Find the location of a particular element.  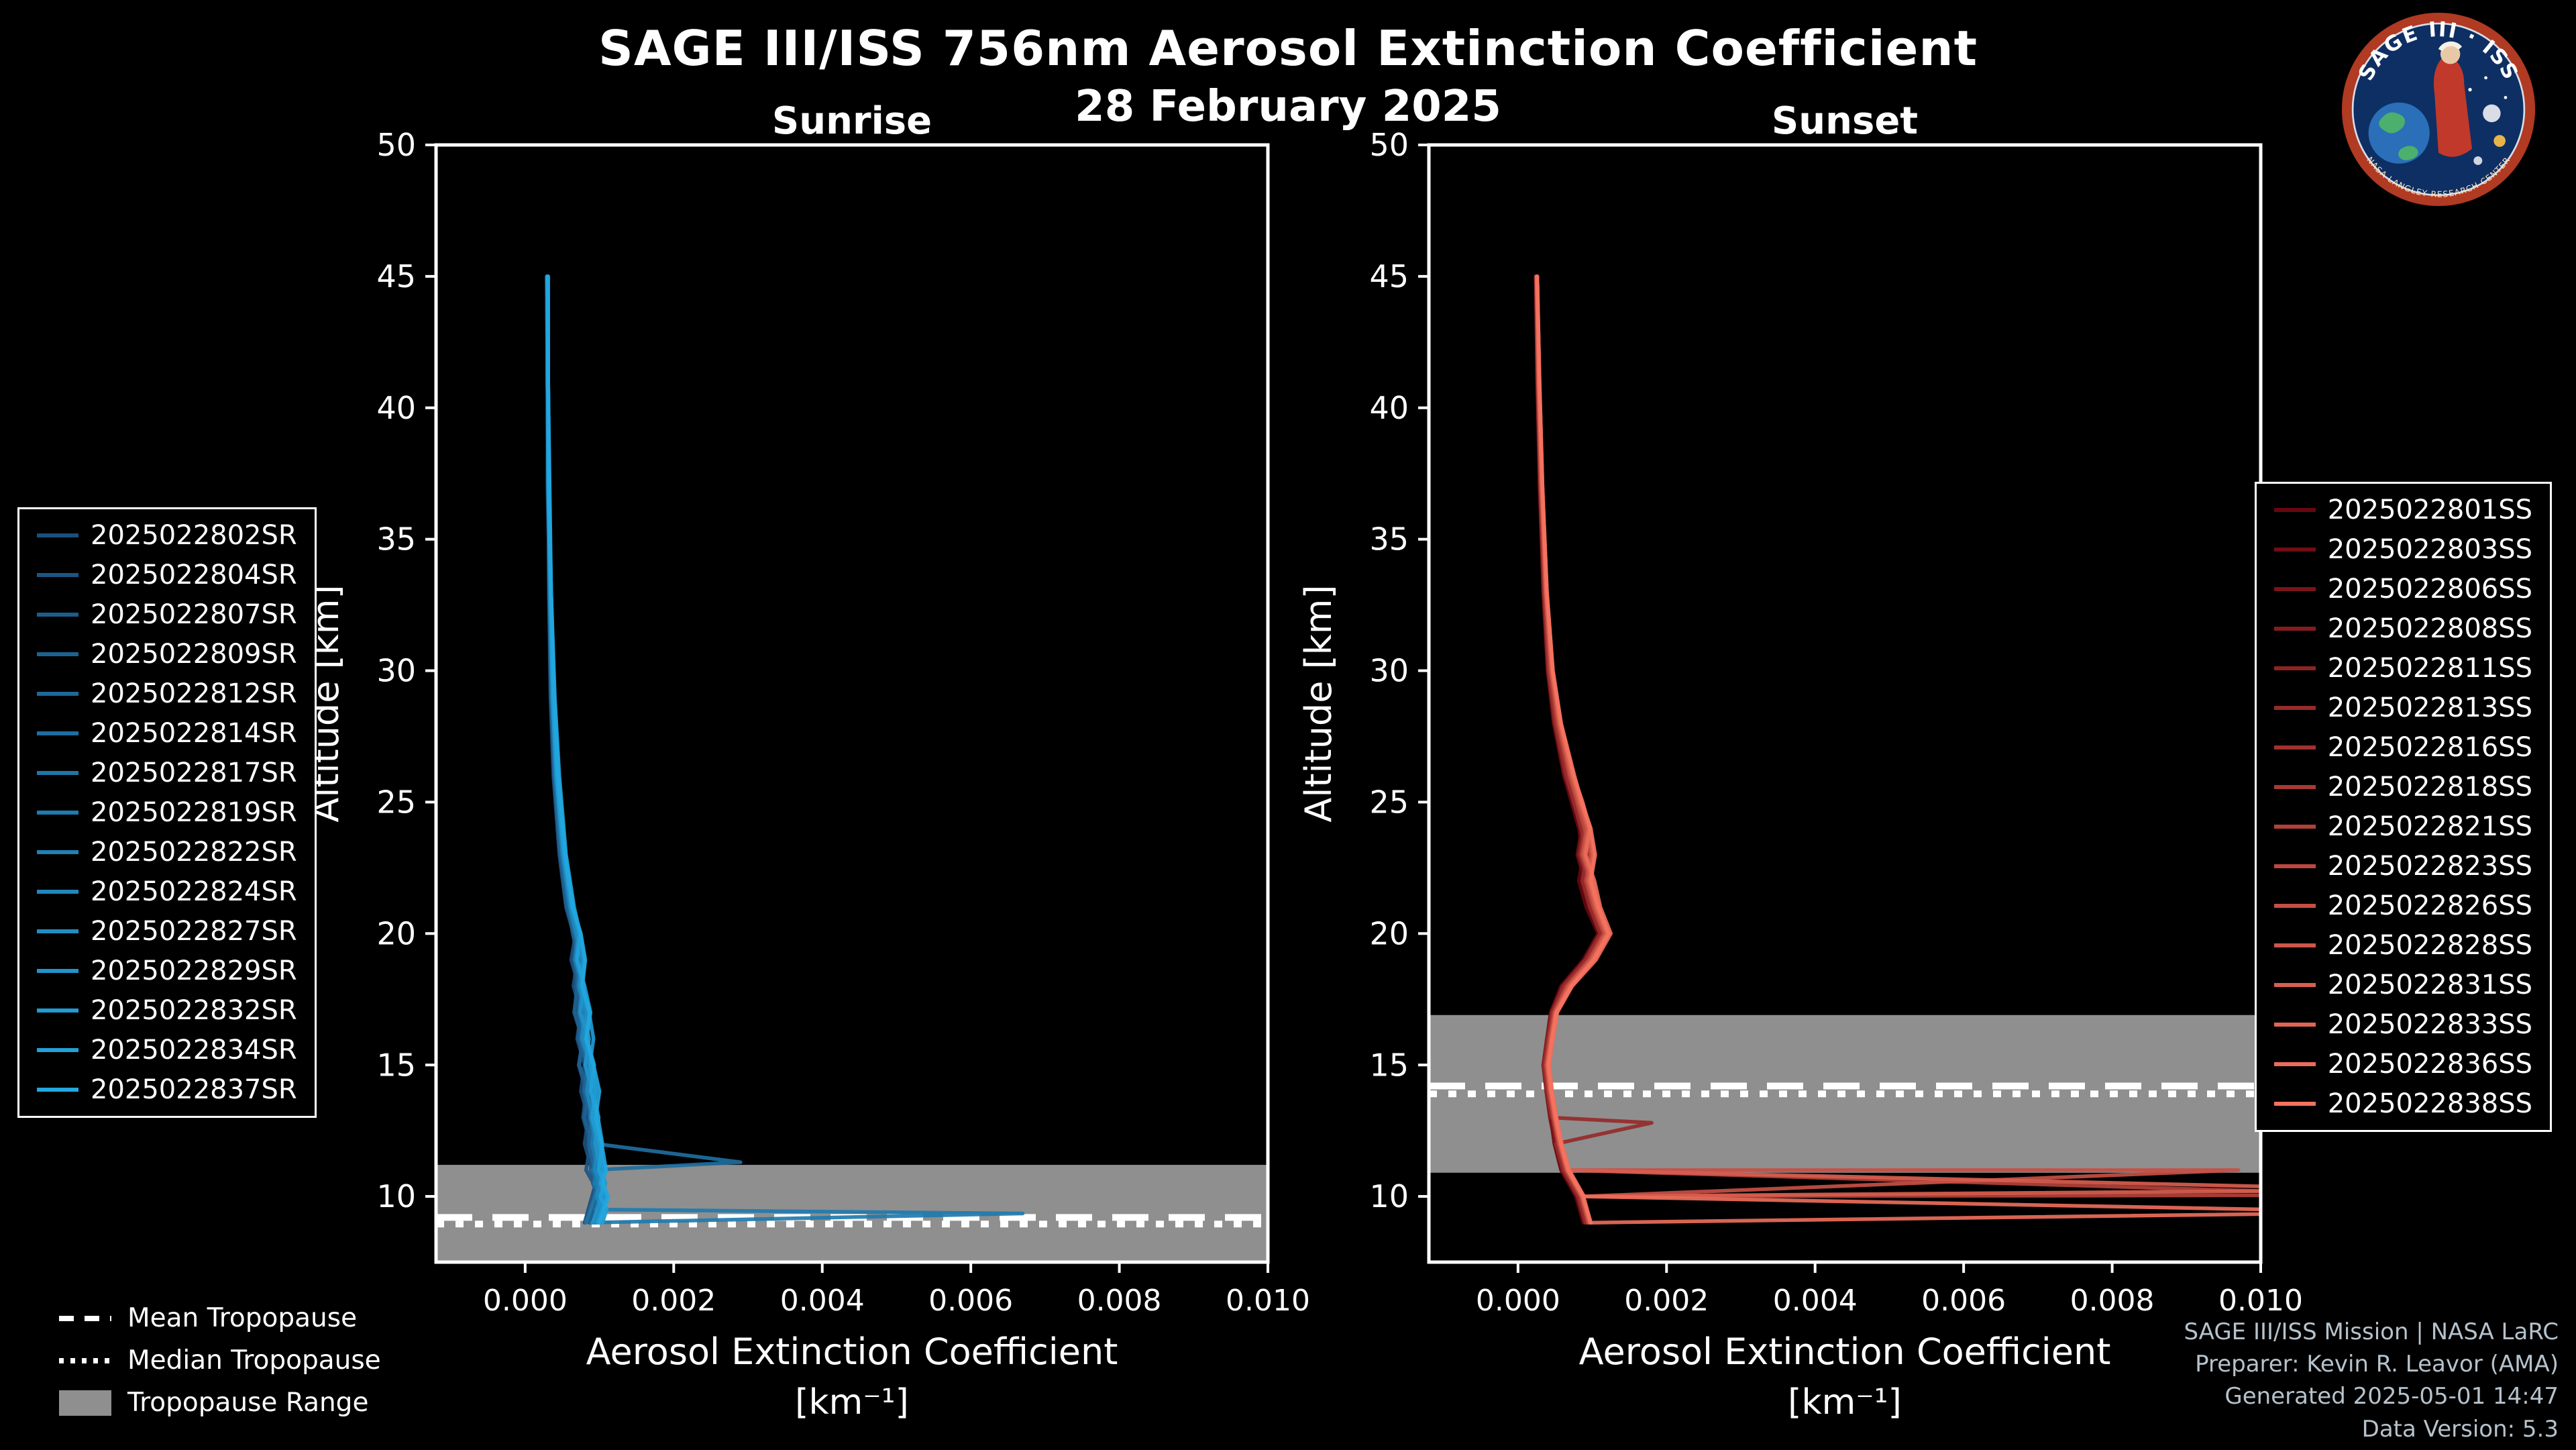

figure-hair is located at coordinates (2450, 46).